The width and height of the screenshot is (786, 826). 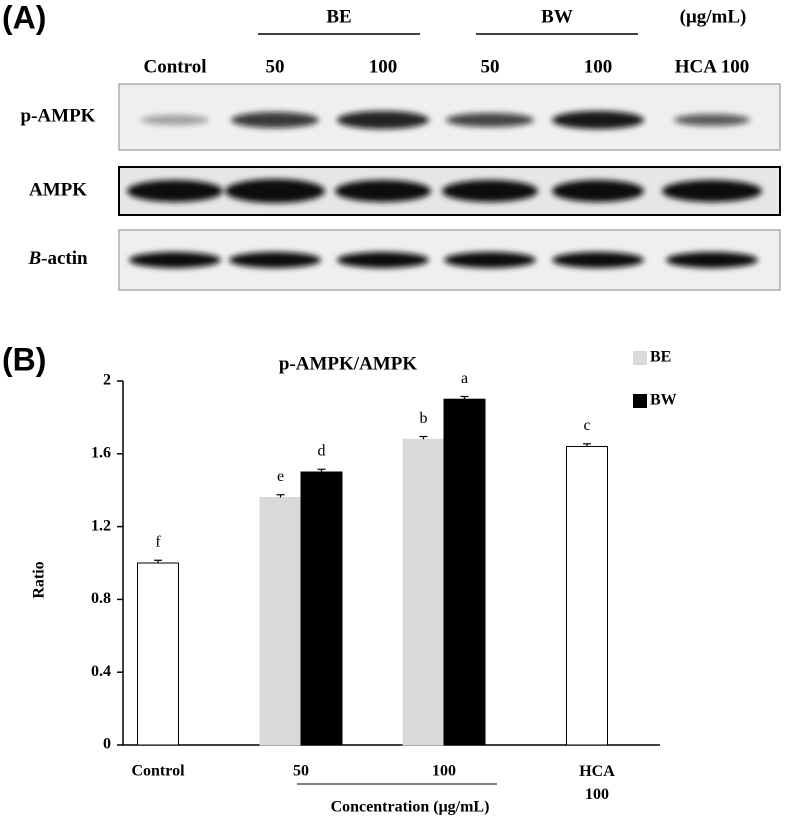 I want to click on row-label-italic: B, so click(x=34, y=258).